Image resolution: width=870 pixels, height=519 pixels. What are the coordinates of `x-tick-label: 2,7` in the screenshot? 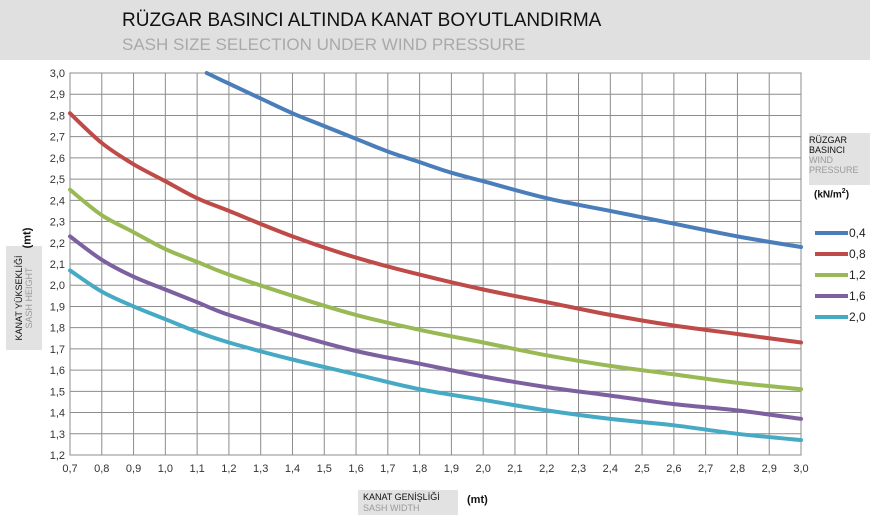 It's located at (705, 469).